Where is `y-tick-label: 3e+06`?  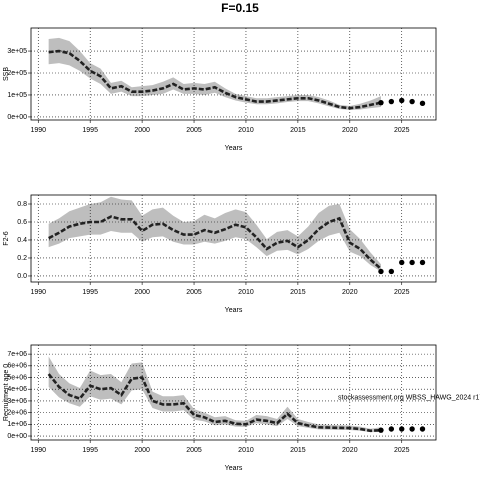
y-tick-label: 3e+06 is located at coordinates (17, 401).